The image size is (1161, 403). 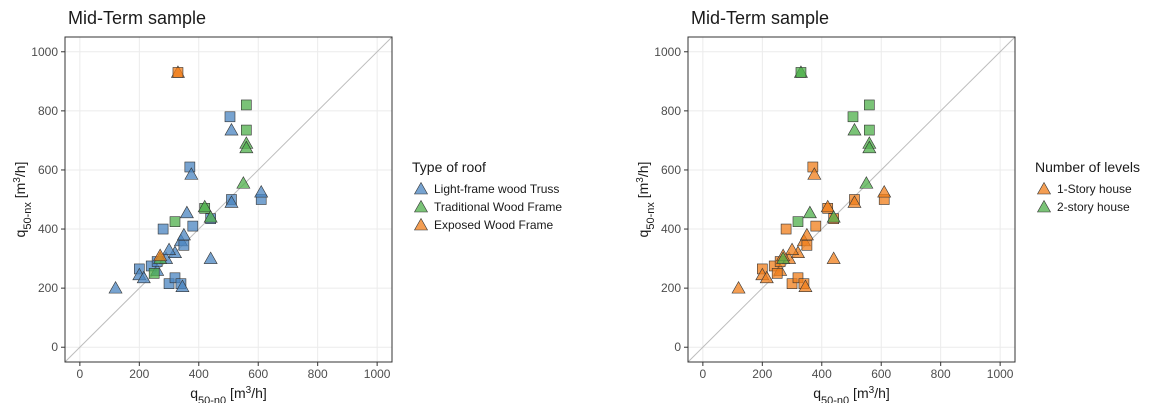 What do you see at coordinates (881, 374) in the screenshot?
I see `x-tick-label: 600` at bounding box center [881, 374].